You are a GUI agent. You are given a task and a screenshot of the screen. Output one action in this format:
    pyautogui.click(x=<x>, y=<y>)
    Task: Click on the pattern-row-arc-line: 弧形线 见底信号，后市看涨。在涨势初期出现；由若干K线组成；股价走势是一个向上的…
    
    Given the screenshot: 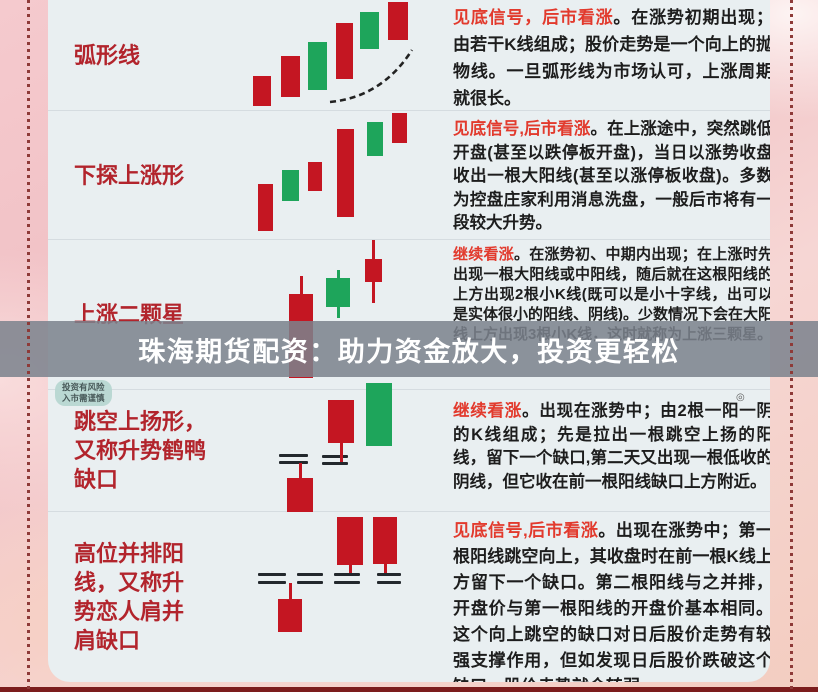 What is the action you would take?
    pyautogui.click(x=409, y=55)
    